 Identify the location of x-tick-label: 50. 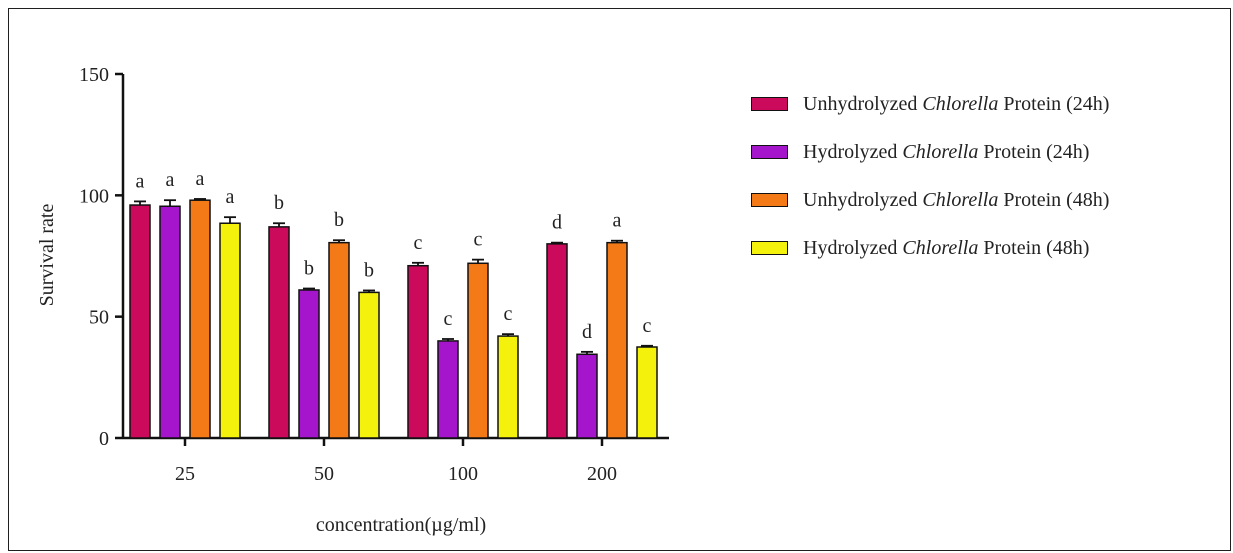
(324, 474).